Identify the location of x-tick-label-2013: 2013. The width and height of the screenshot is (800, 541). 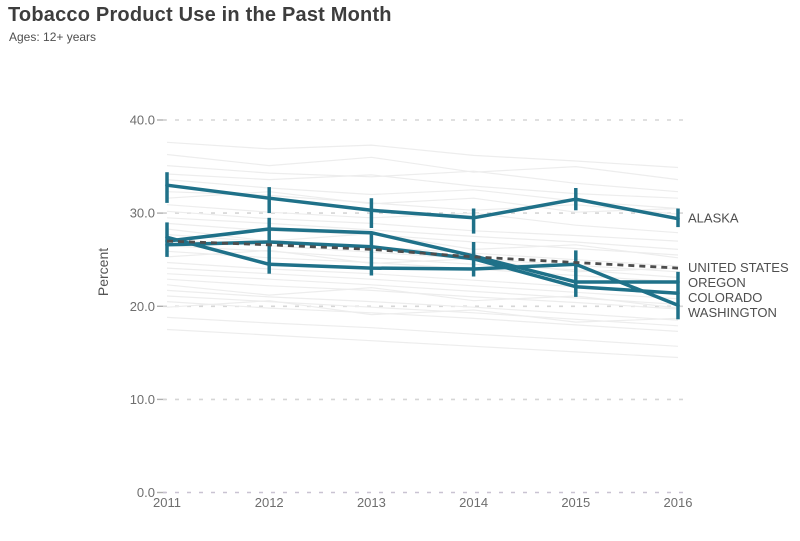
(371, 502).